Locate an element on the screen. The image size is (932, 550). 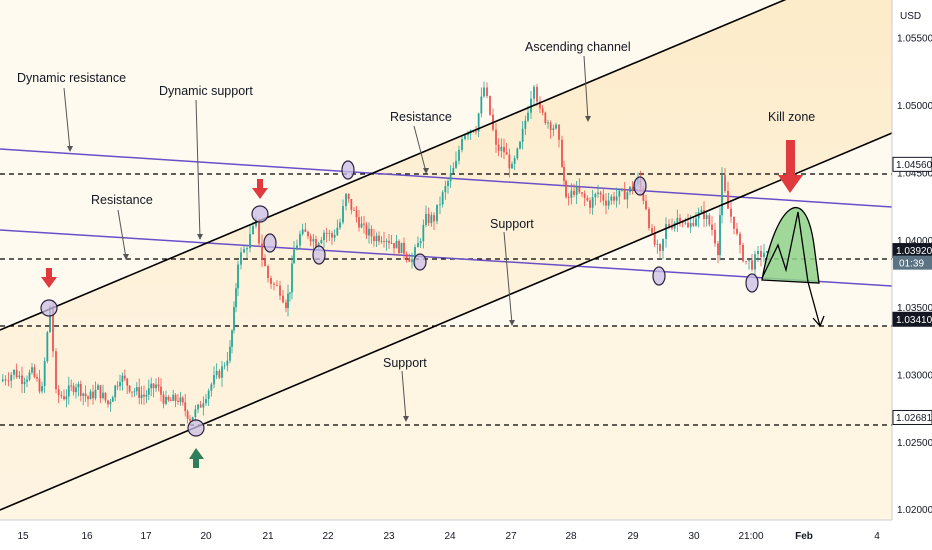
price-level-label: 1.02681 is located at coordinates (914, 418).